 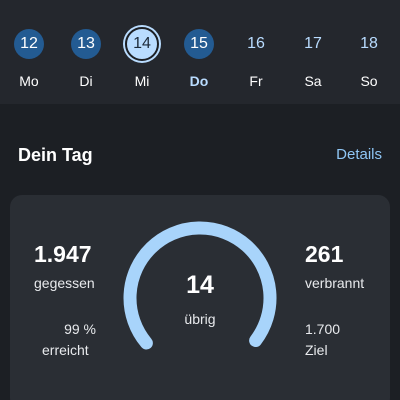 I want to click on eaten-label: gegessen, so click(x=64, y=283).